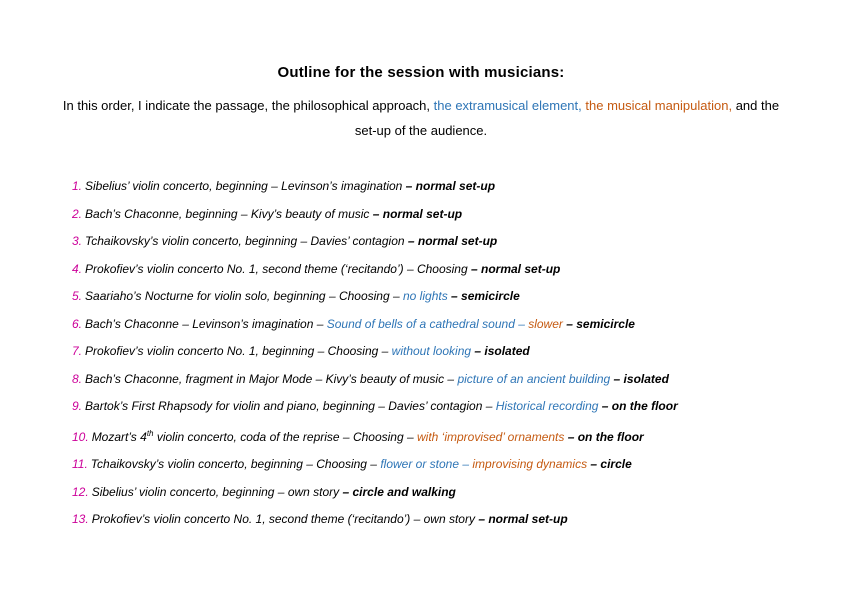 This screenshot has height=595, width=842. Describe the element at coordinates (150, 433) in the screenshot. I see `text-segment-sup: th` at that location.